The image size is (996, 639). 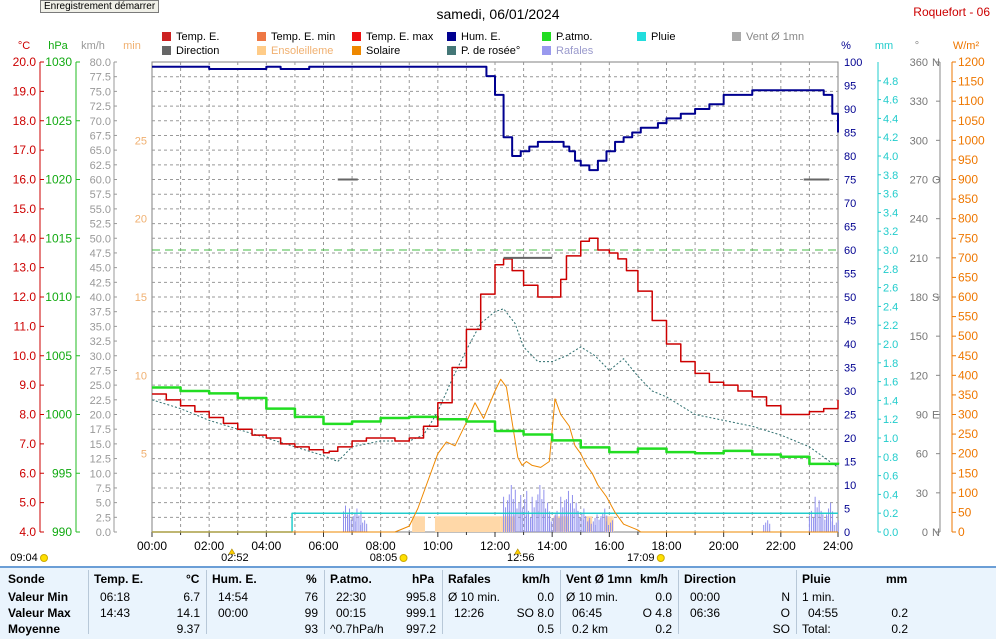 I want to click on tick-label-direction: 90, so click(x=922, y=416).